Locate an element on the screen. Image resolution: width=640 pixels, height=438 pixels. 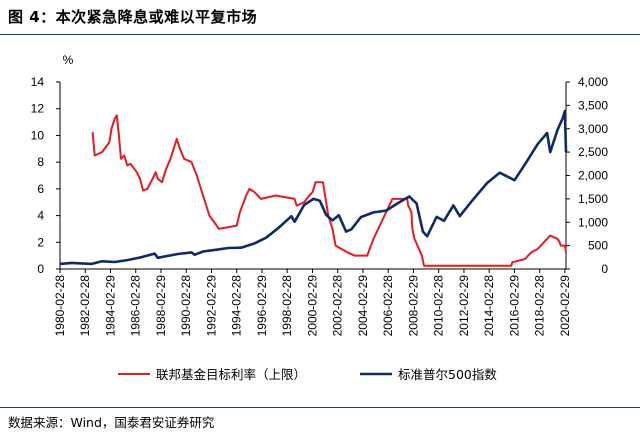
x-tick-label: 1984-02-29 is located at coordinates (110, 306).